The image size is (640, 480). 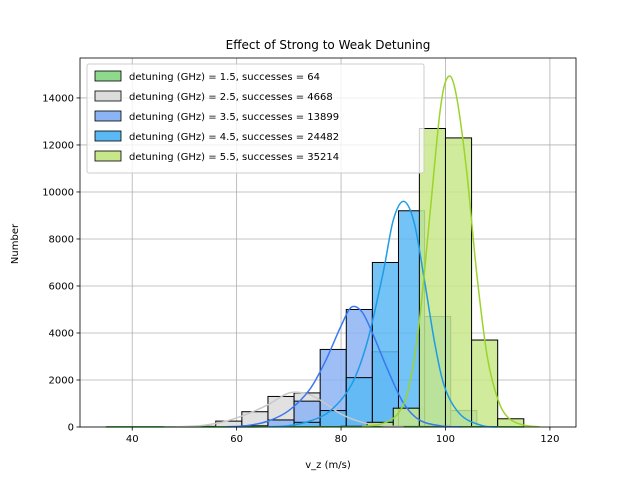 What do you see at coordinates (224, 77) in the screenshot?
I see `legend-entry: detuning (GHz) = 1.5, successes = 64` at bounding box center [224, 77].